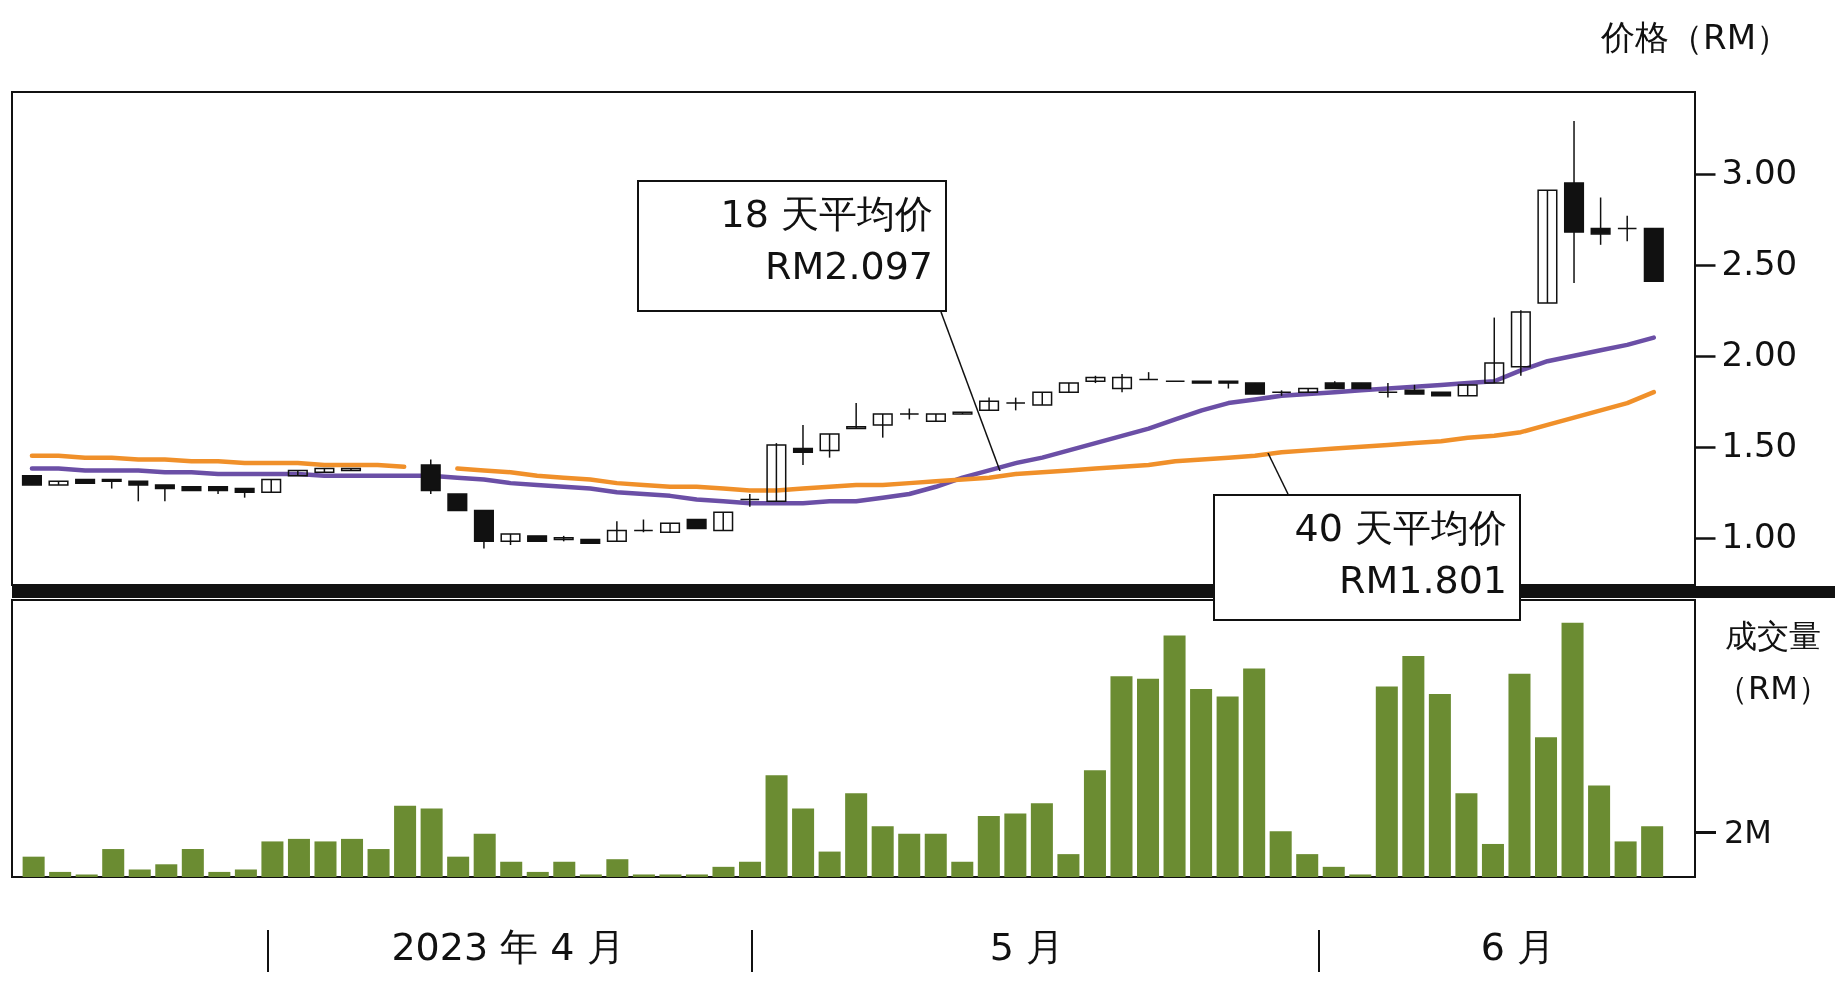 The width and height of the screenshot is (1845, 988). What do you see at coordinates (1759, 172) in the screenshot?
I see `y-tick-label: 3.00` at bounding box center [1759, 172].